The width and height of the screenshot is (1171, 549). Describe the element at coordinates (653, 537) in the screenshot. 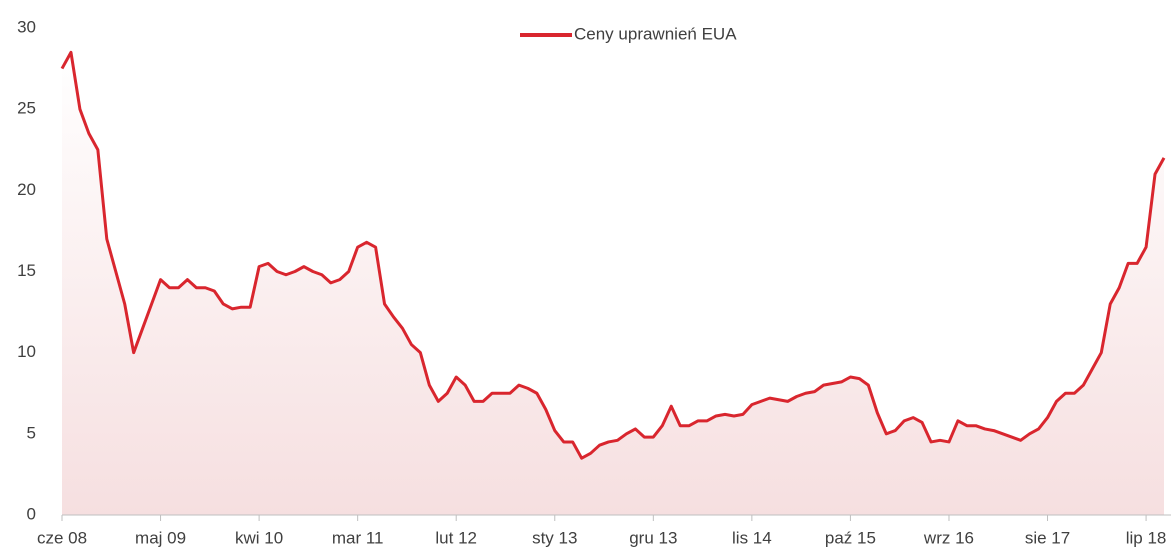

I see `x-tick-label: gru 13` at that location.